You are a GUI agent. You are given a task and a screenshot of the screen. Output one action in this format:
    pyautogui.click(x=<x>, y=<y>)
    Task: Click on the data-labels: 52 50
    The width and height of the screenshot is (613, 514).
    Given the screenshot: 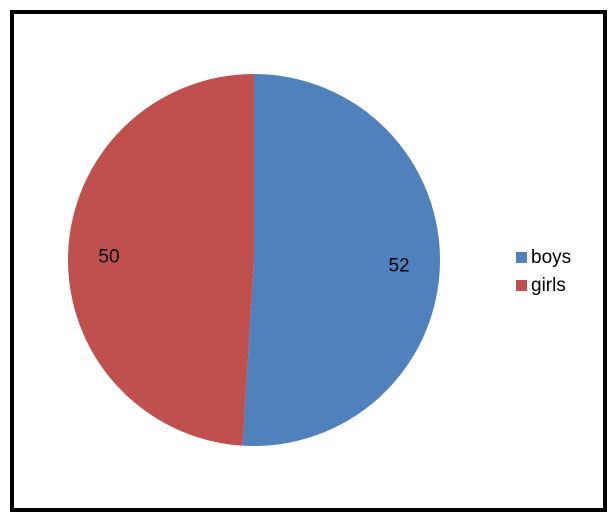 What is the action you would take?
    pyautogui.click(x=253, y=262)
    